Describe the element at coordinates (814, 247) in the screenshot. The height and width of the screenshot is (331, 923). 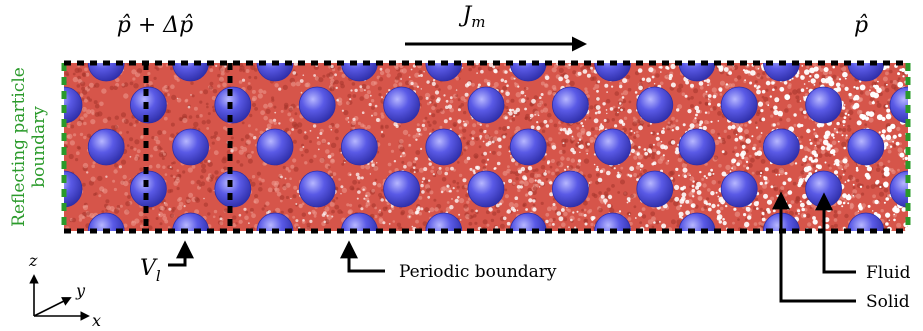
I see `solid-pointer` at that location.